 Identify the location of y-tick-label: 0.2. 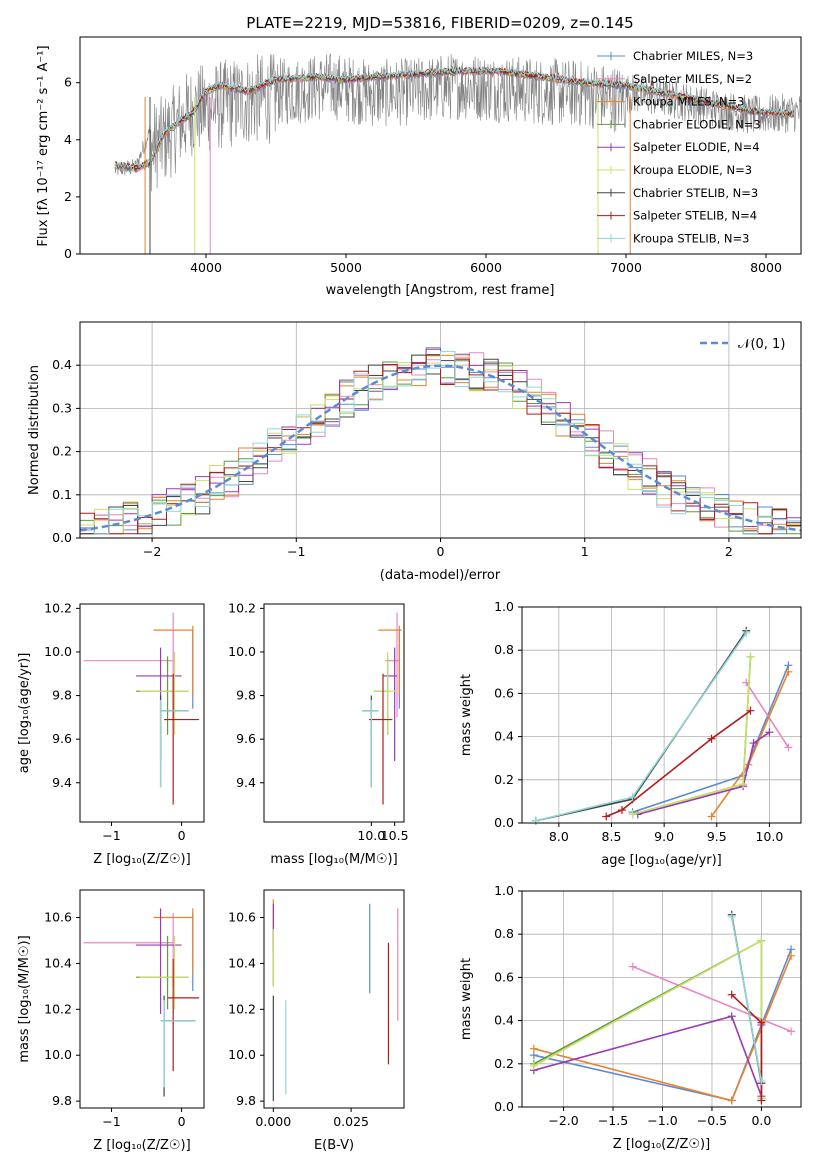
(504, 1063).